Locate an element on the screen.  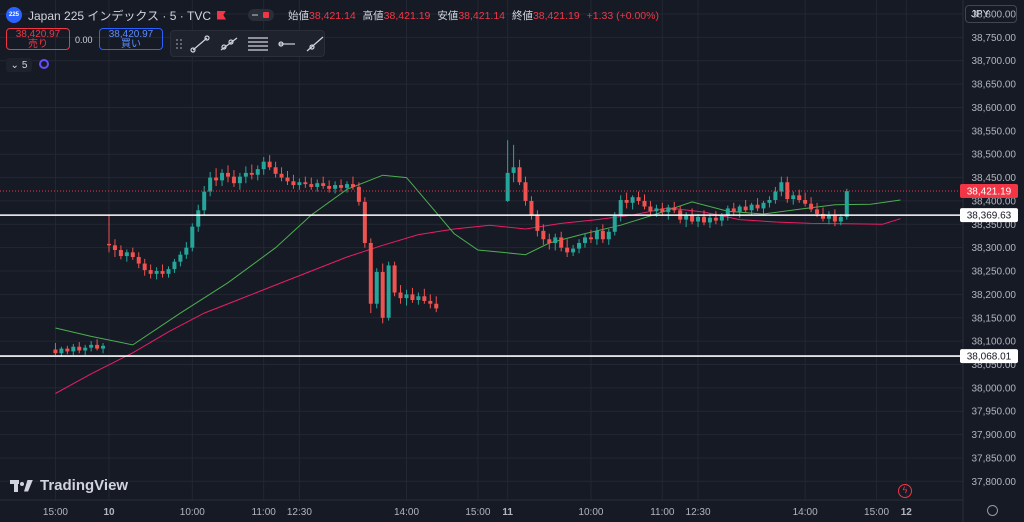
flag-icon is located at coordinates (222, 15).